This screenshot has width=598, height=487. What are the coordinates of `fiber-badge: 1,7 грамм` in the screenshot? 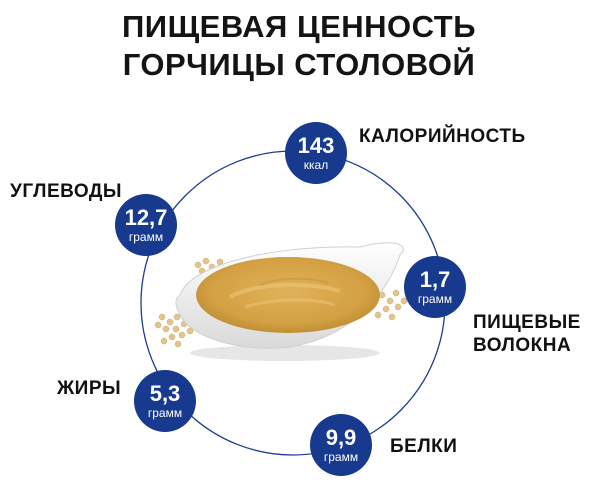 It's located at (435, 287).